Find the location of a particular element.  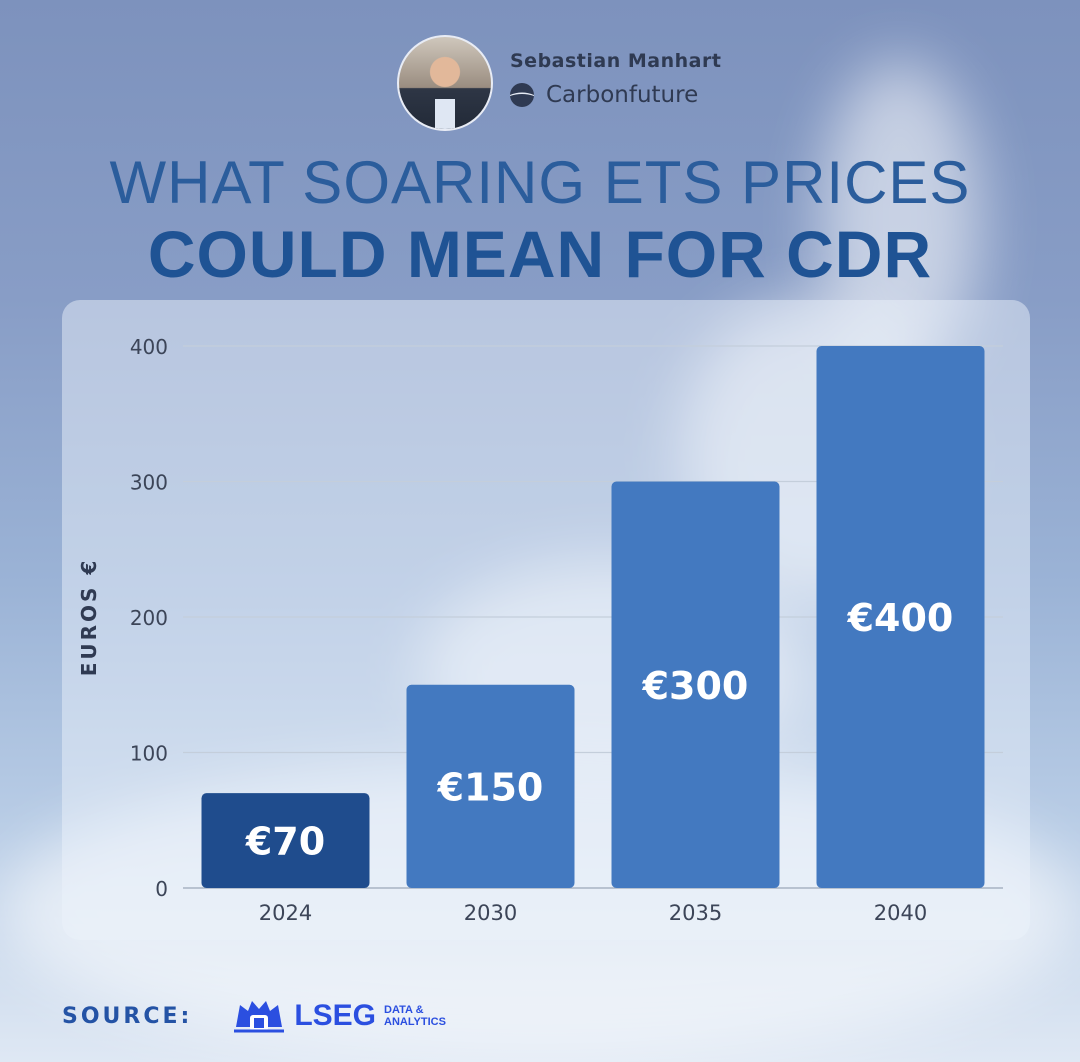

bar-2030 is located at coordinates (490, 786).